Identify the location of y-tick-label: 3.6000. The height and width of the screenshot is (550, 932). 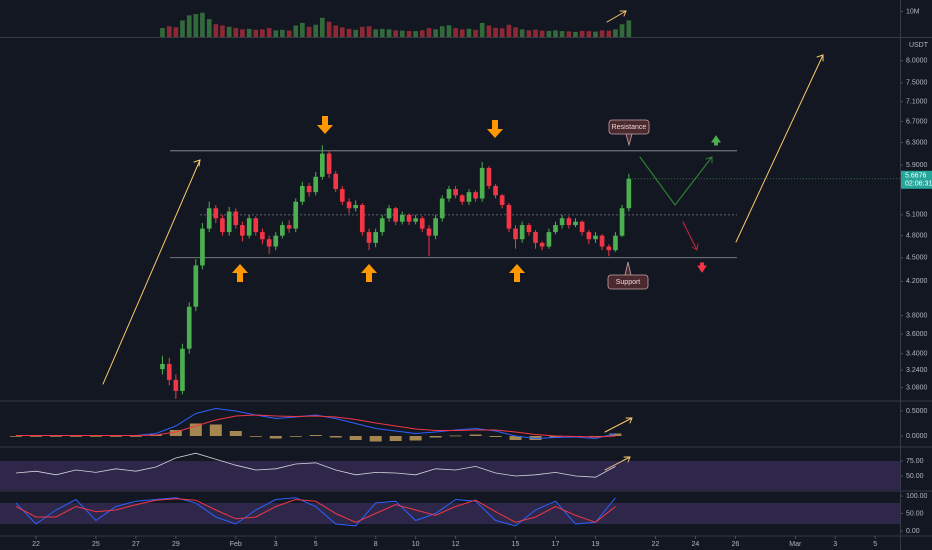
(917, 334).